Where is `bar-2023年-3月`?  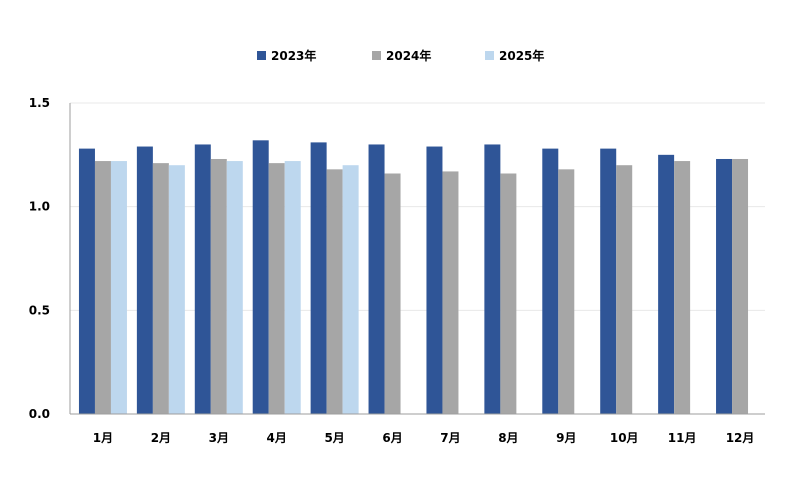 bar-2023年-3月 is located at coordinates (202, 279).